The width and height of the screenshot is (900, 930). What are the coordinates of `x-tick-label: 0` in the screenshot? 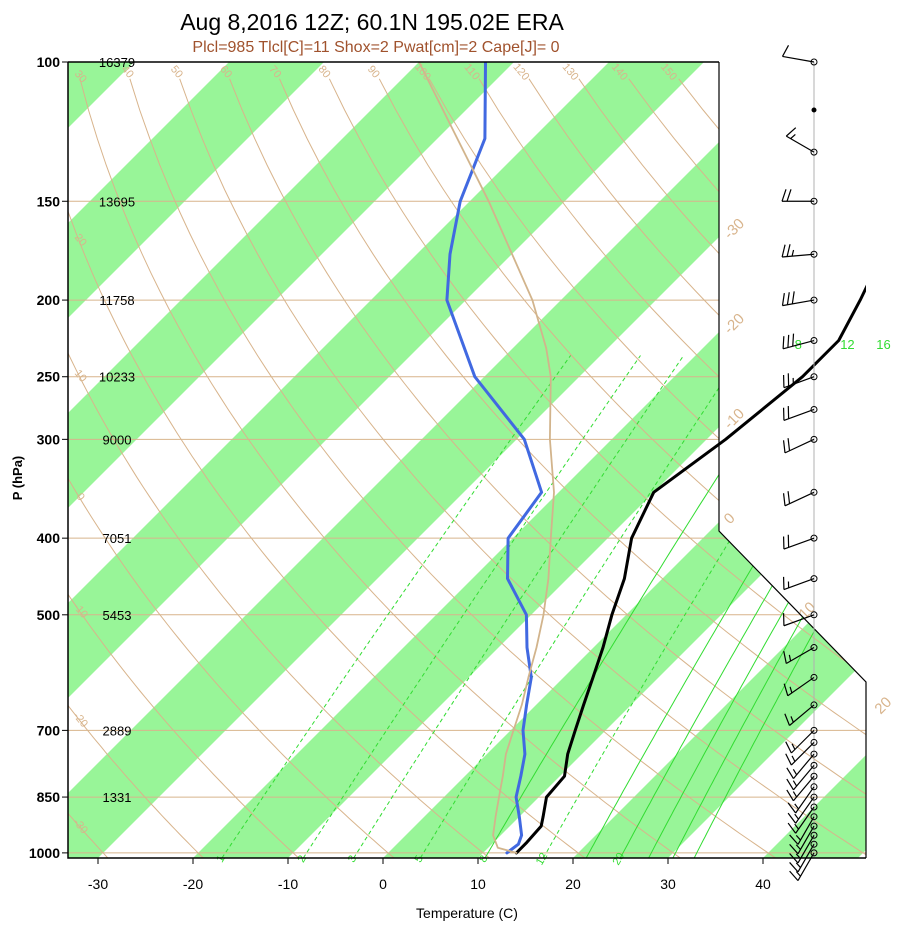 It's located at (383, 884).